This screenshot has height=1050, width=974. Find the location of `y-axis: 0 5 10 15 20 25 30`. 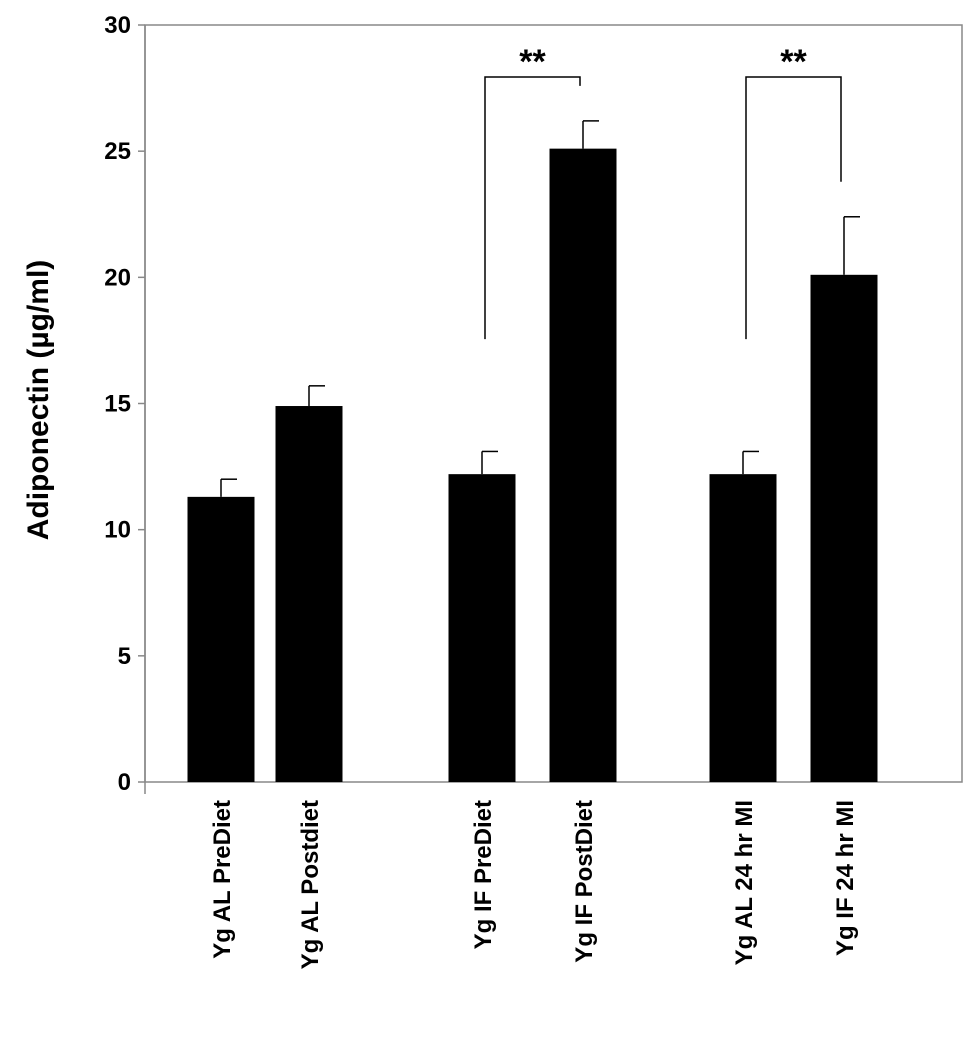

y-axis: 0 5 10 15 20 25 30 is located at coordinates (125, 404).